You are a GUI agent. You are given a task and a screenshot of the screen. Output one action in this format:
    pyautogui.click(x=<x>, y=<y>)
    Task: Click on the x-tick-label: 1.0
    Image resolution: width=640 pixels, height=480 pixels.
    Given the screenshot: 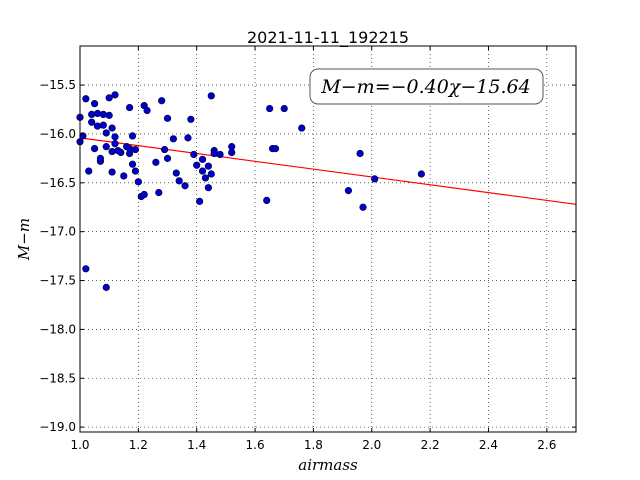 What is the action you would take?
    pyautogui.click(x=79, y=445)
    